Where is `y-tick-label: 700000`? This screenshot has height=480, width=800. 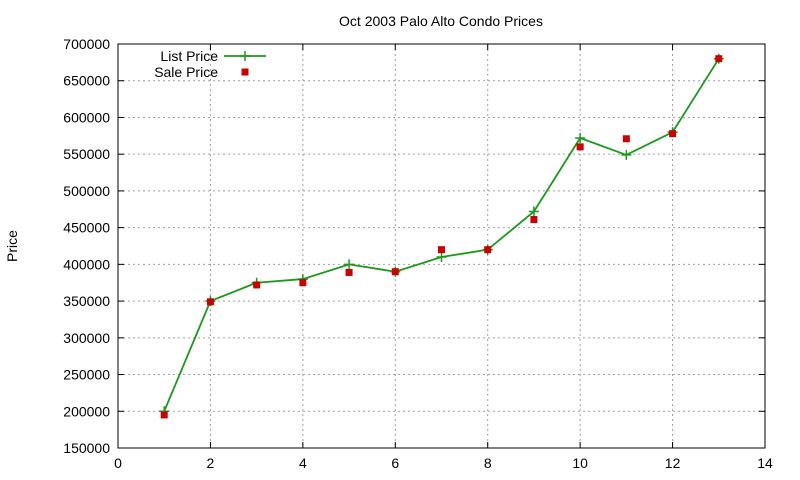 y-tick-label: 700000 is located at coordinates (86, 44).